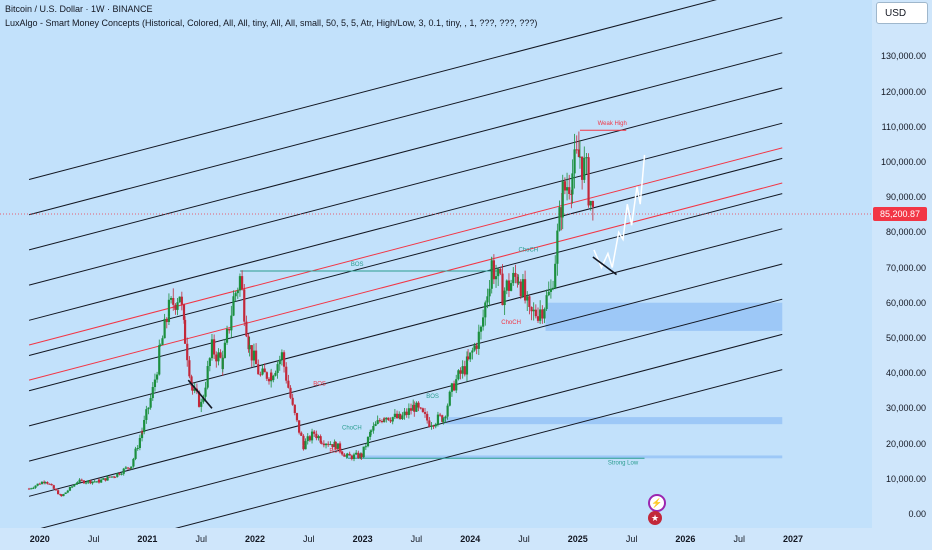  What do you see at coordinates (905, 232) in the screenshot?
I see `price-tick-label: 80,000.00` at bounding box center [905, 232].